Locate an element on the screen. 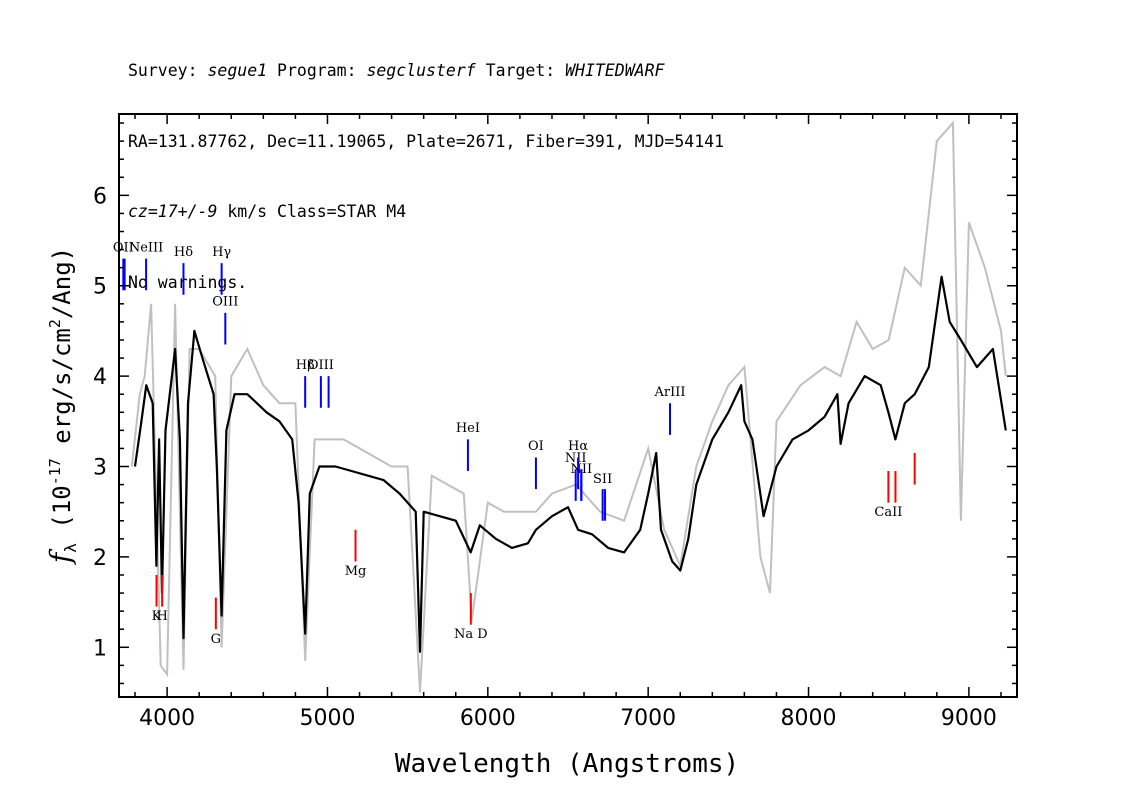  y-label-mid: erg/s/cm is located at coordinates (62, 393).